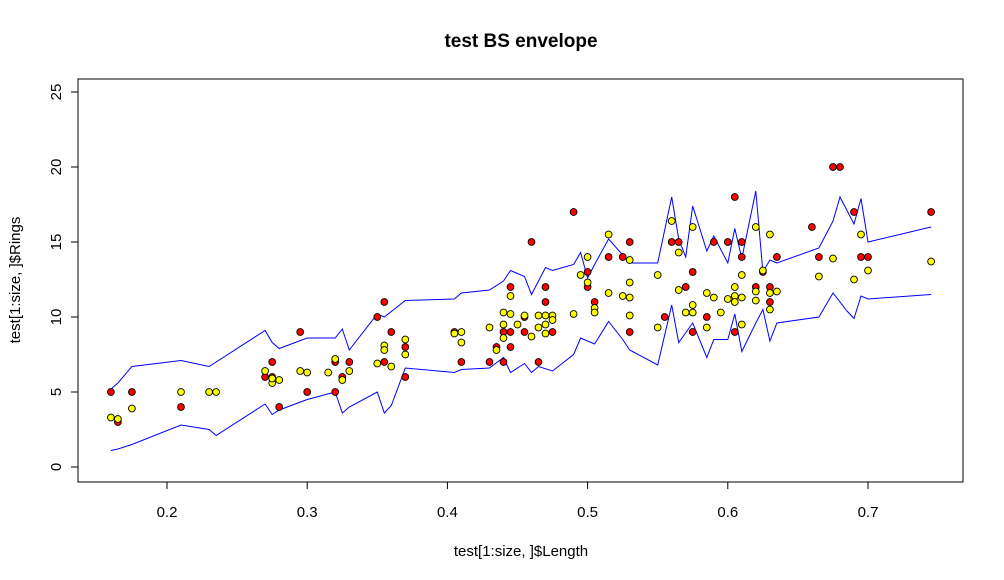 This screenshot has height=580, width=1004. I want to click on y-tick-label: 15, so click(56, 242).